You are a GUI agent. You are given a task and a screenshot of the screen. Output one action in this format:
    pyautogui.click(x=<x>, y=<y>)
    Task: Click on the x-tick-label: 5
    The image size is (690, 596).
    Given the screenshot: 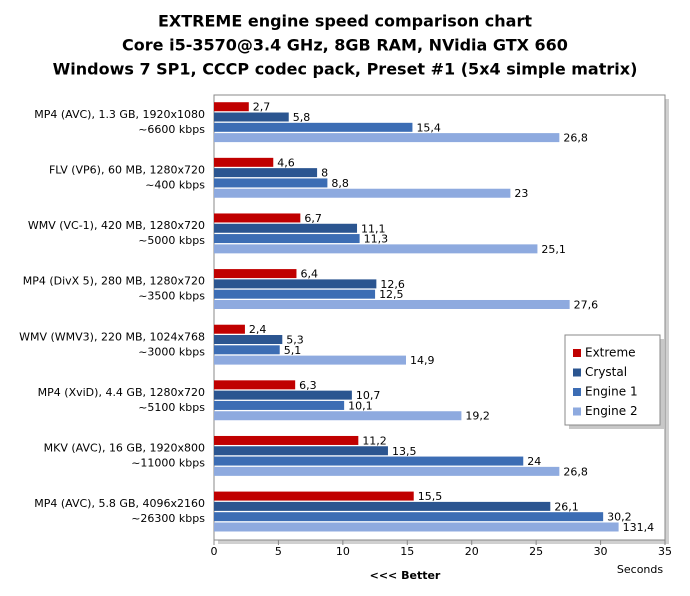 What is the action you would take?
    pyautogui.click(x=278, y=551)
    